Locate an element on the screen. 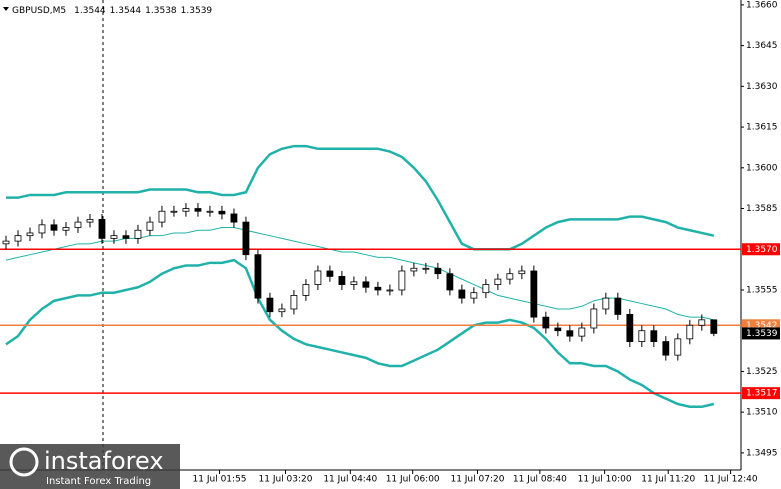 The width and height of the screenshot is (781, 489). price-label: 1.3539 is located at coordinates (762, 334).